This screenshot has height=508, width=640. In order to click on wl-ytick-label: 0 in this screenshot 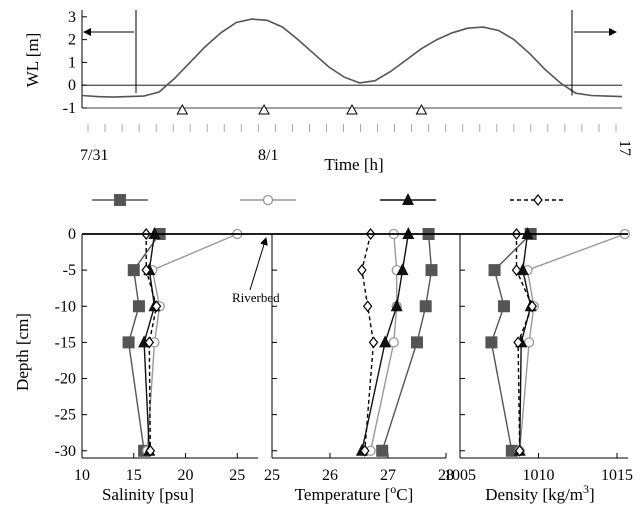, I will do `click(72, 85)`.